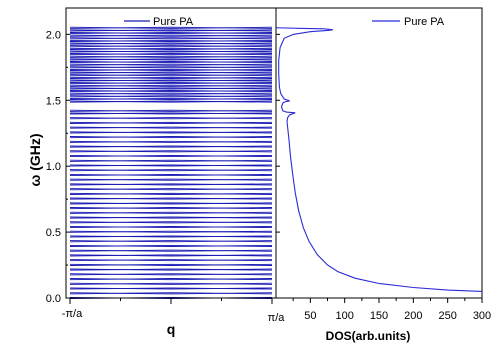 The image size is (492, 347). I want to click on dos-legend: Pure PA, so click(408, 22).